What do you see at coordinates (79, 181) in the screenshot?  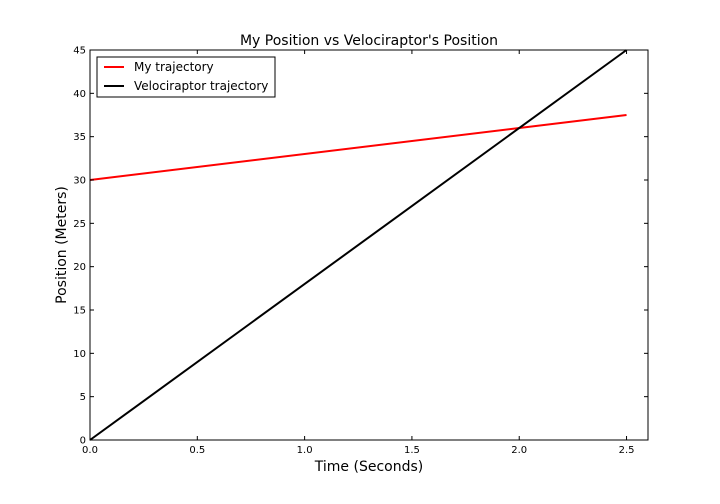 I see `y-tick-label: 30` at bounding box center [79, 181].